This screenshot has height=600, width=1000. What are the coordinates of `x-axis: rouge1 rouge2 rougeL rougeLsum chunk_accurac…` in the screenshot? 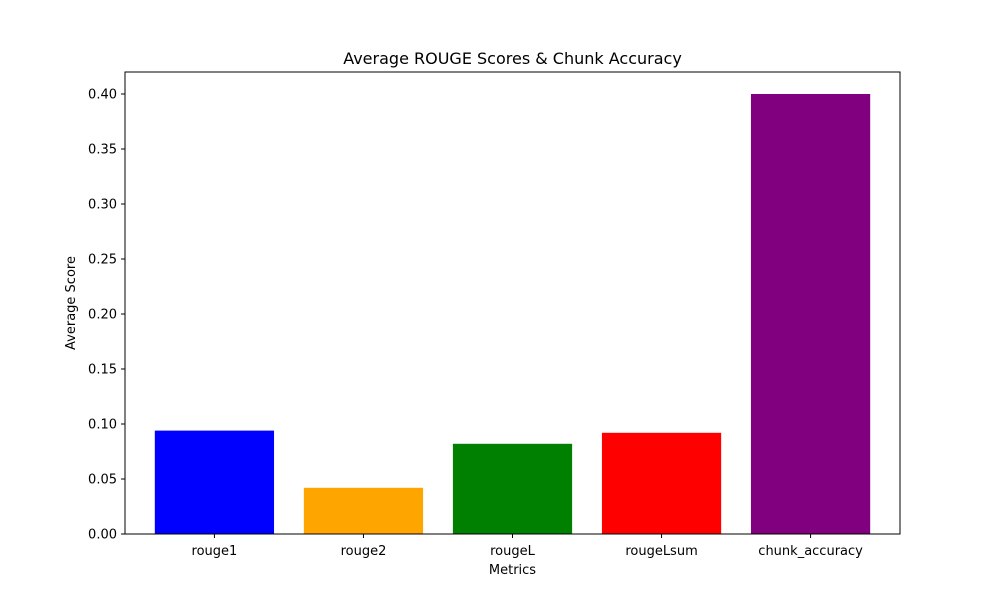 It's located at (527, 546).